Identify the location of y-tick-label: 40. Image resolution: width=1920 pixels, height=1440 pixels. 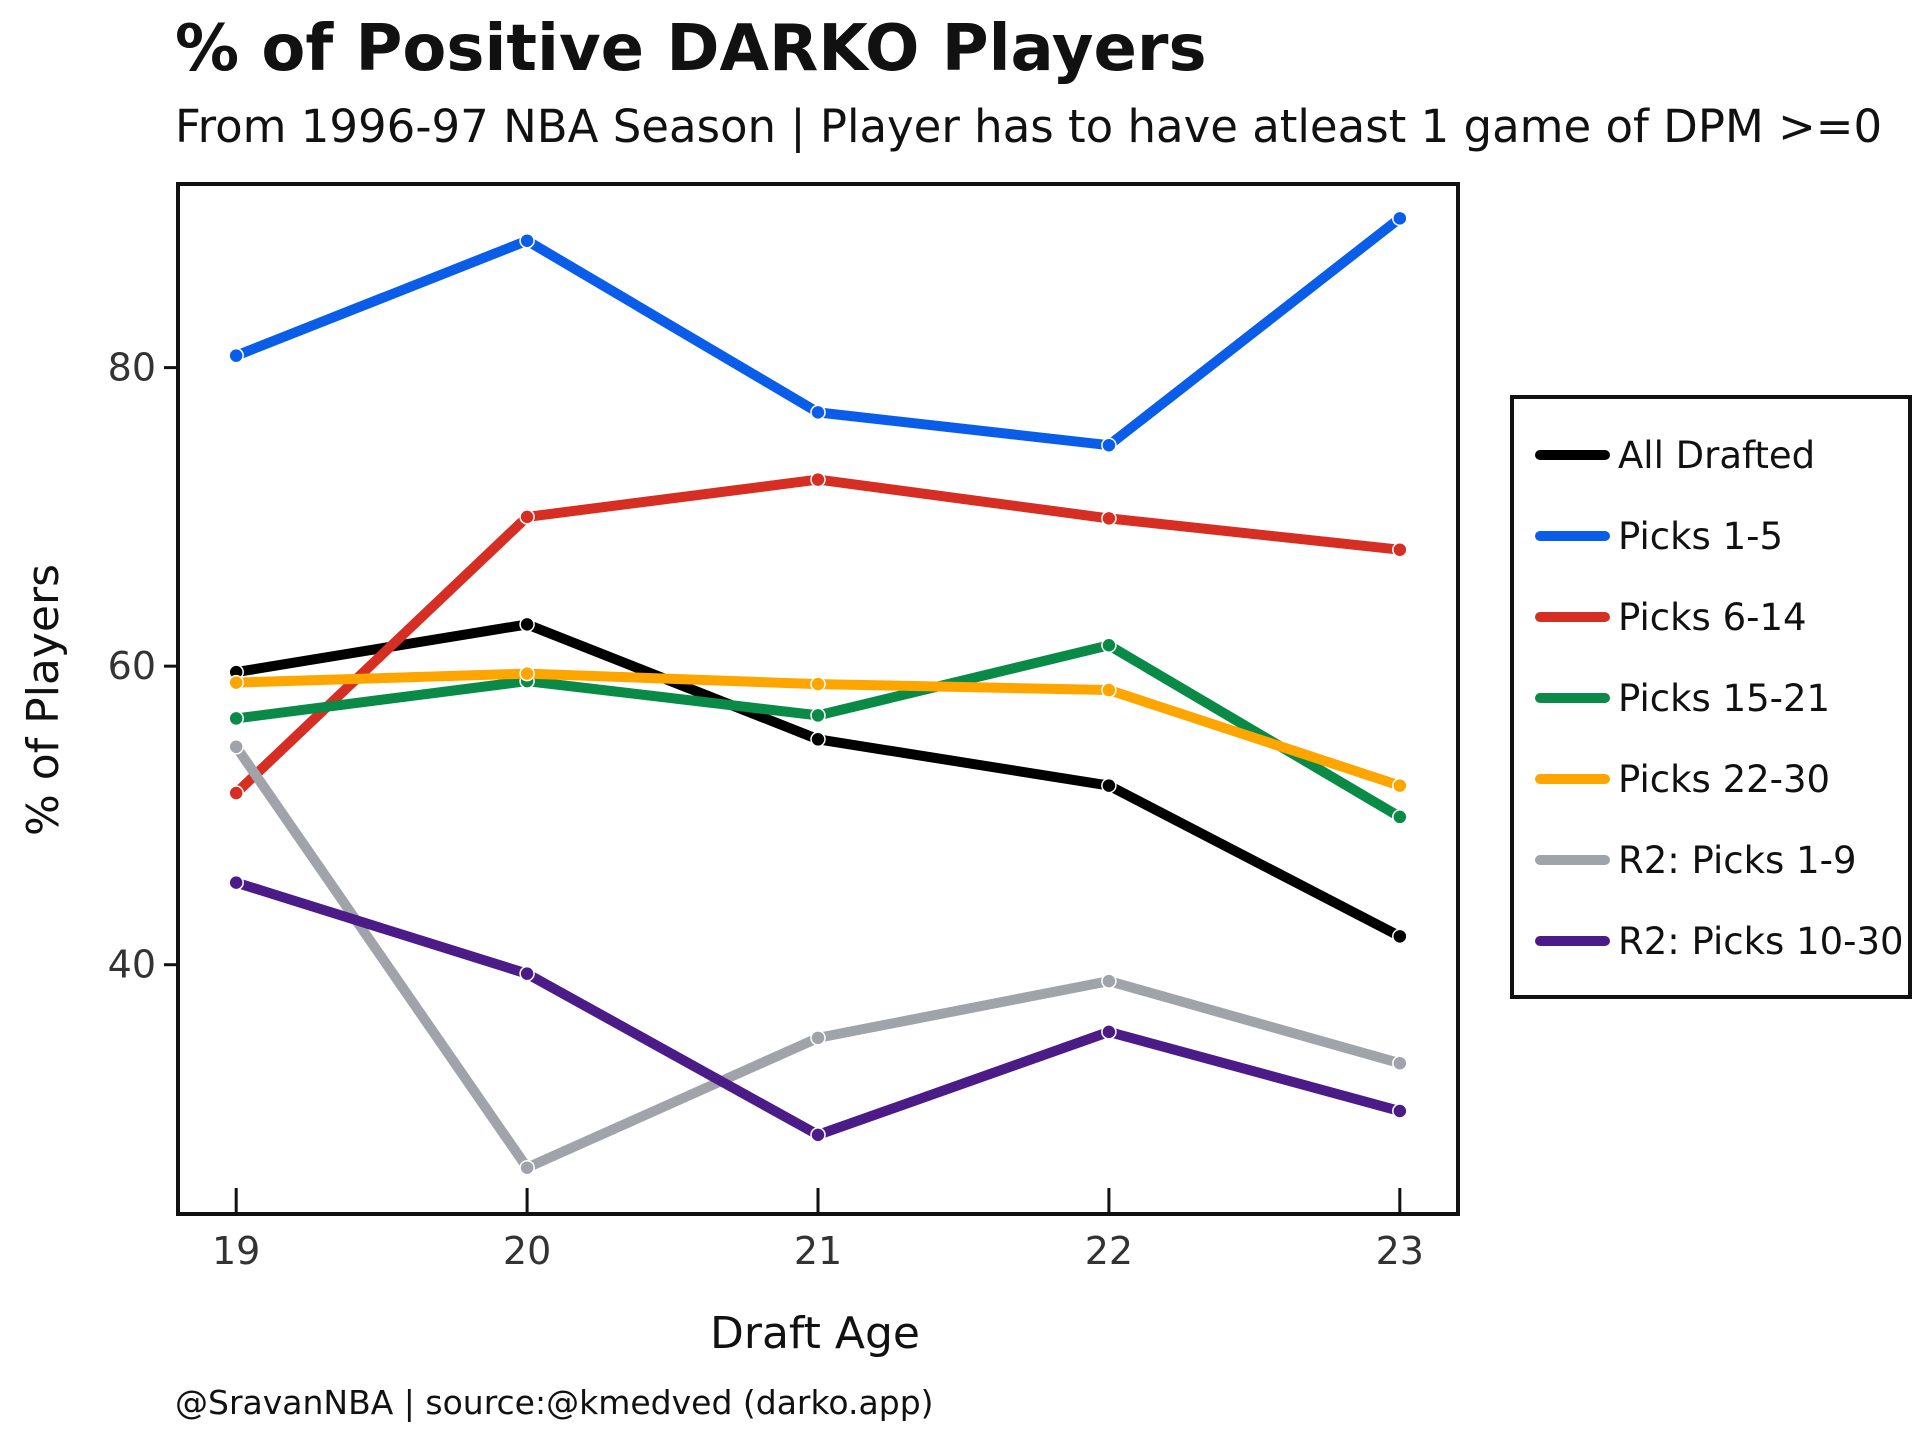
(132, 965).